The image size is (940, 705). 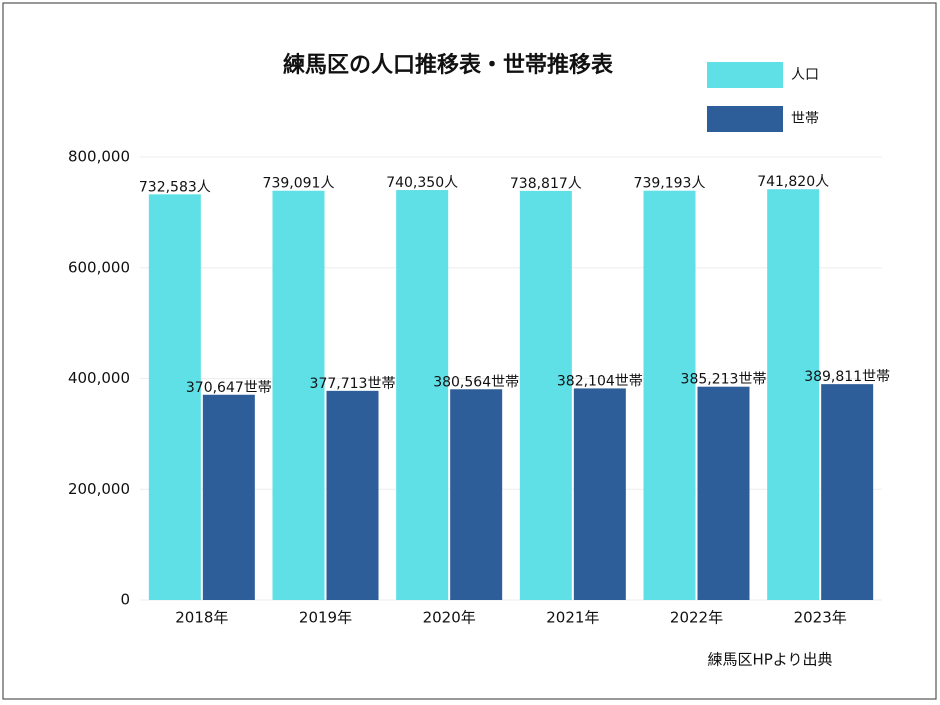 What do you see at coordinates (847, 377) in the screenshot?
I see `data-label: 389,811世帯` at bounding box center [847, 377].